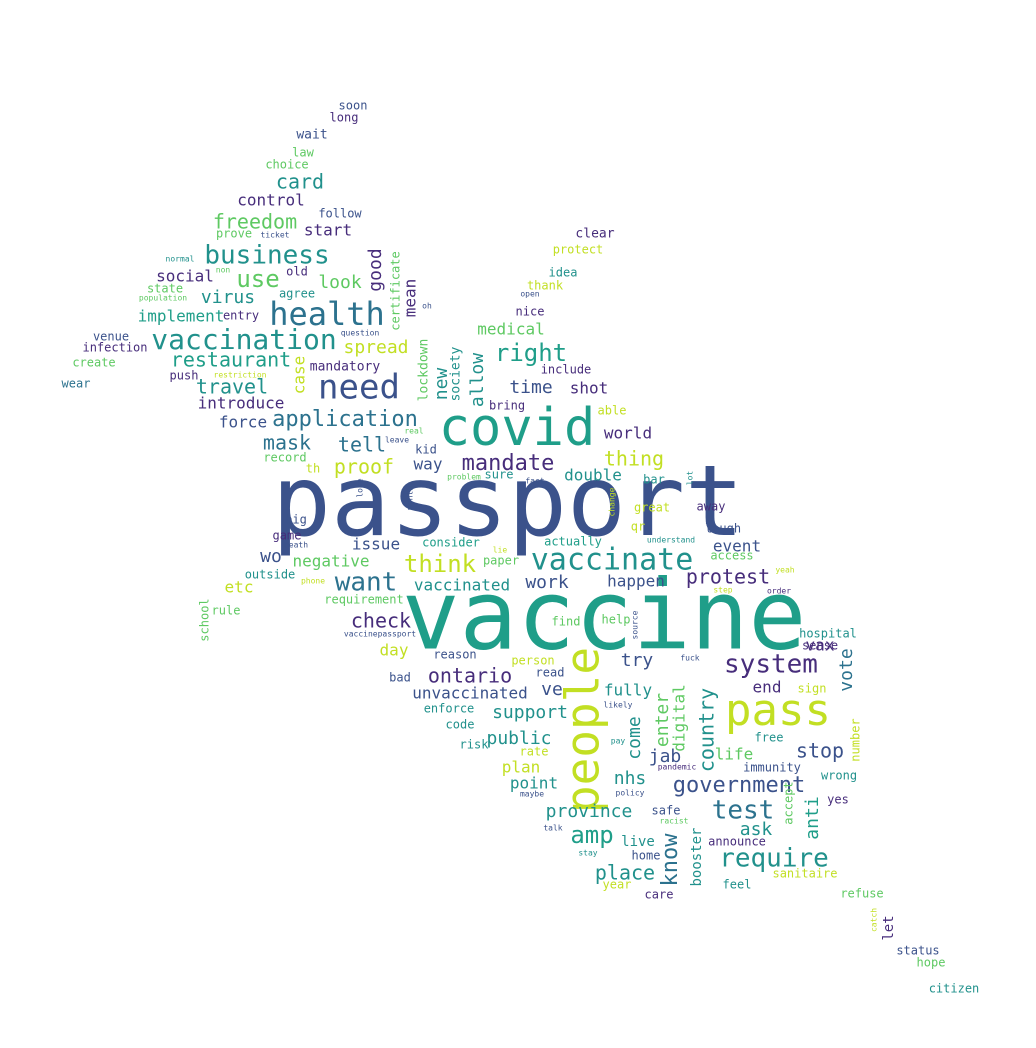 This screenshot has height=1048, width=1036. What do you see at coordinates (344, 118) in the screenshot?
I see `word-long: long` at bounding box center [344, 118].